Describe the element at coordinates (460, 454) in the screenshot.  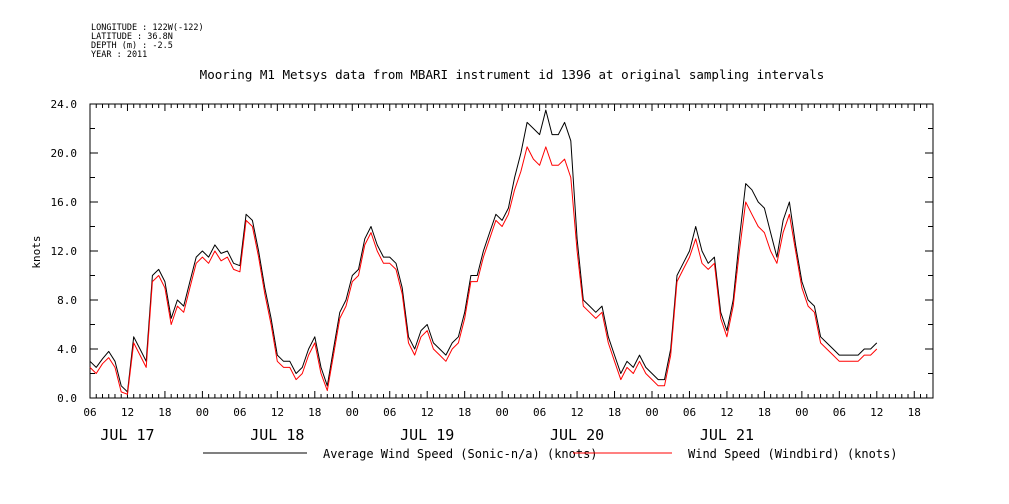
I see `legend-label-1: Average Wind Speed (Sonic-n/a) (knots)` at that location.